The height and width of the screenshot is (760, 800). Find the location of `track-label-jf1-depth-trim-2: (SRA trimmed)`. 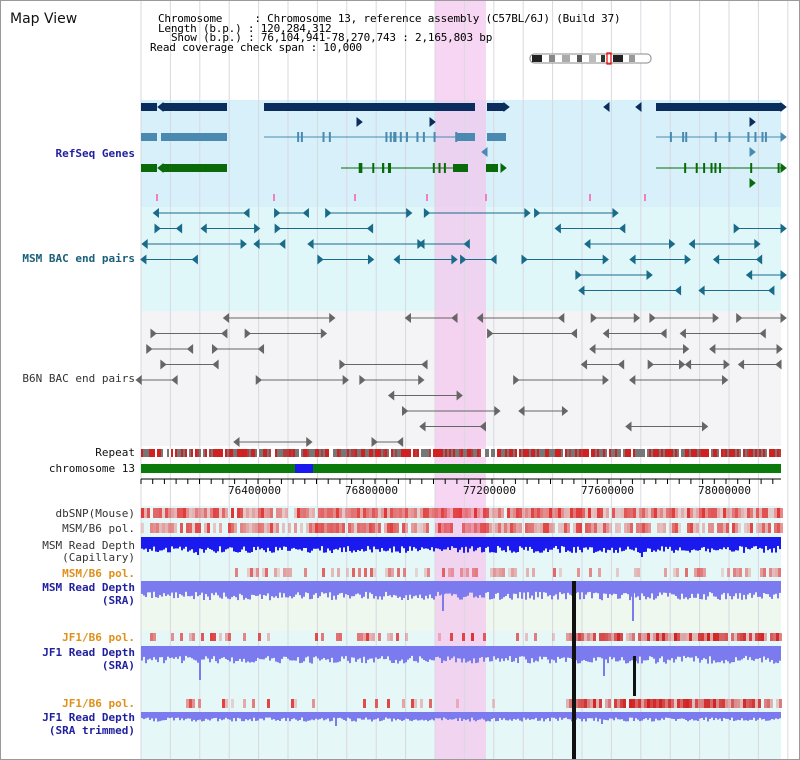

track-label-jf1-depth-trim-2: (SRA trimmed) is located at coordinates (91, 730).